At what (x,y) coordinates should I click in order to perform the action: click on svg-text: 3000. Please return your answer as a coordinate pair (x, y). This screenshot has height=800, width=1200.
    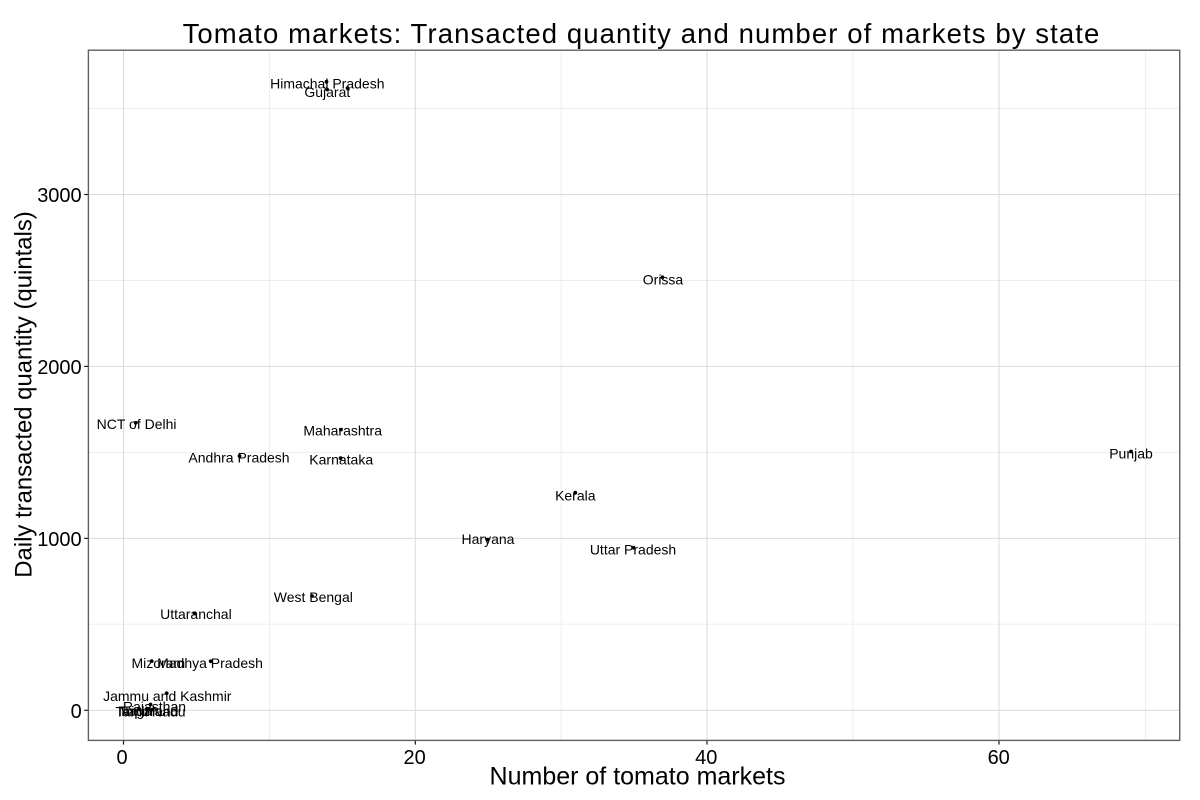
    Looking at the image, I should click on (59, 196).